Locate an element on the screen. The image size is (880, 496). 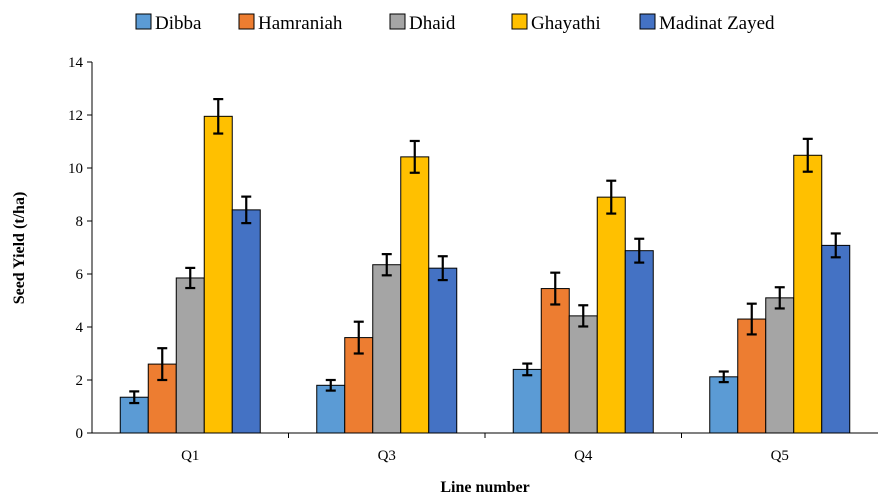
y-tick-label: 14 is located at coordinates (76, 63).